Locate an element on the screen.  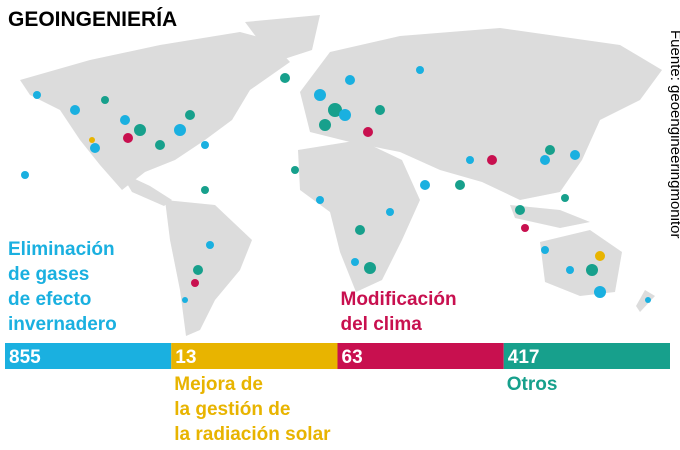
north-america is located at coordinates (155, 111).